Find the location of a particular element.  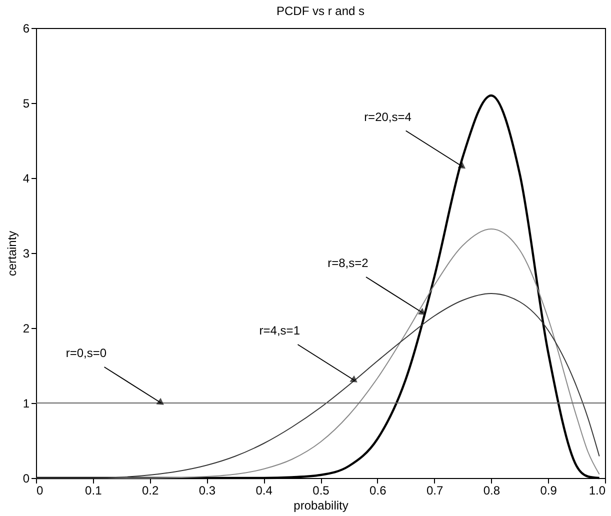

annotation: r=20,s=4 is located at coordinates (388, 117).